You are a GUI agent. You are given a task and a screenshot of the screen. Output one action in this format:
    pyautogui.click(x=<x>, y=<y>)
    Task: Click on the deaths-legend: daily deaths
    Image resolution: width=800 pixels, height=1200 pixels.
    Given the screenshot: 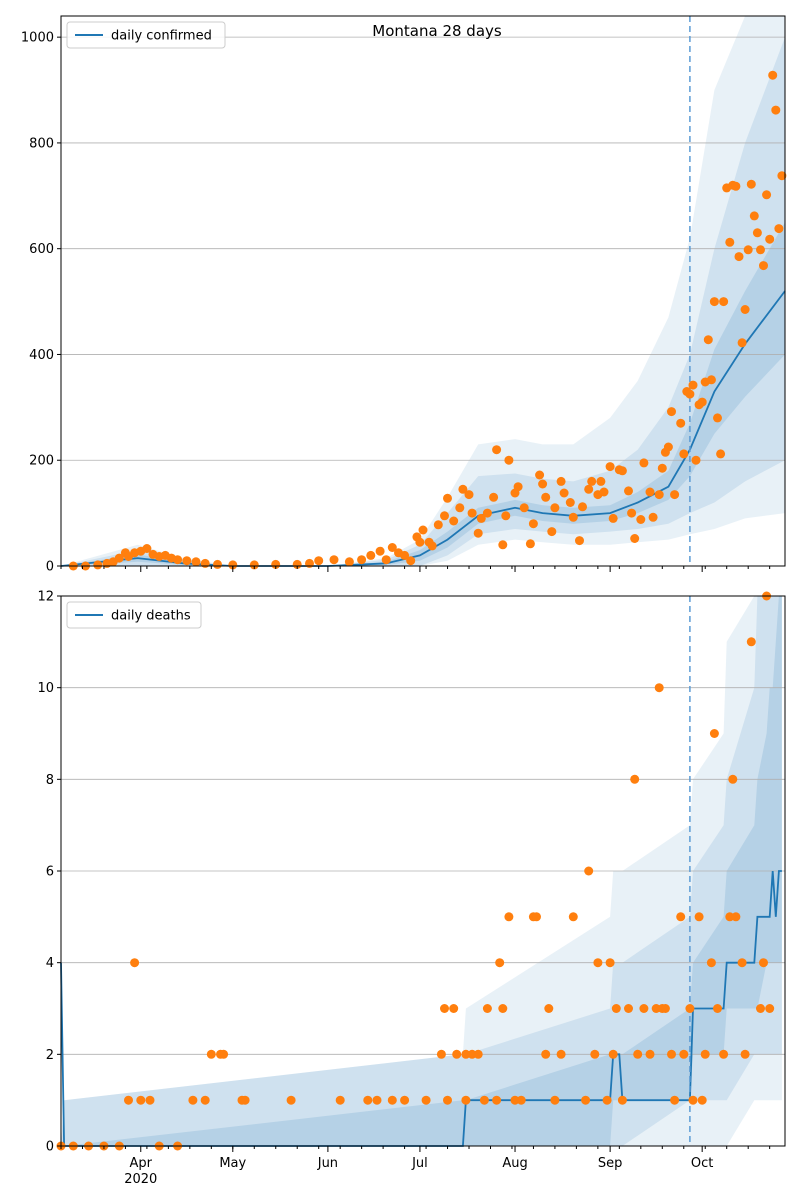 What is the action you would take?
    pyautogui.click(x=134, y=615)
    